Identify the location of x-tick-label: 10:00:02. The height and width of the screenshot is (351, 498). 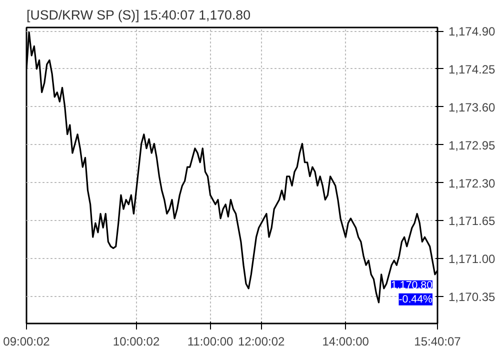
(136, 341).